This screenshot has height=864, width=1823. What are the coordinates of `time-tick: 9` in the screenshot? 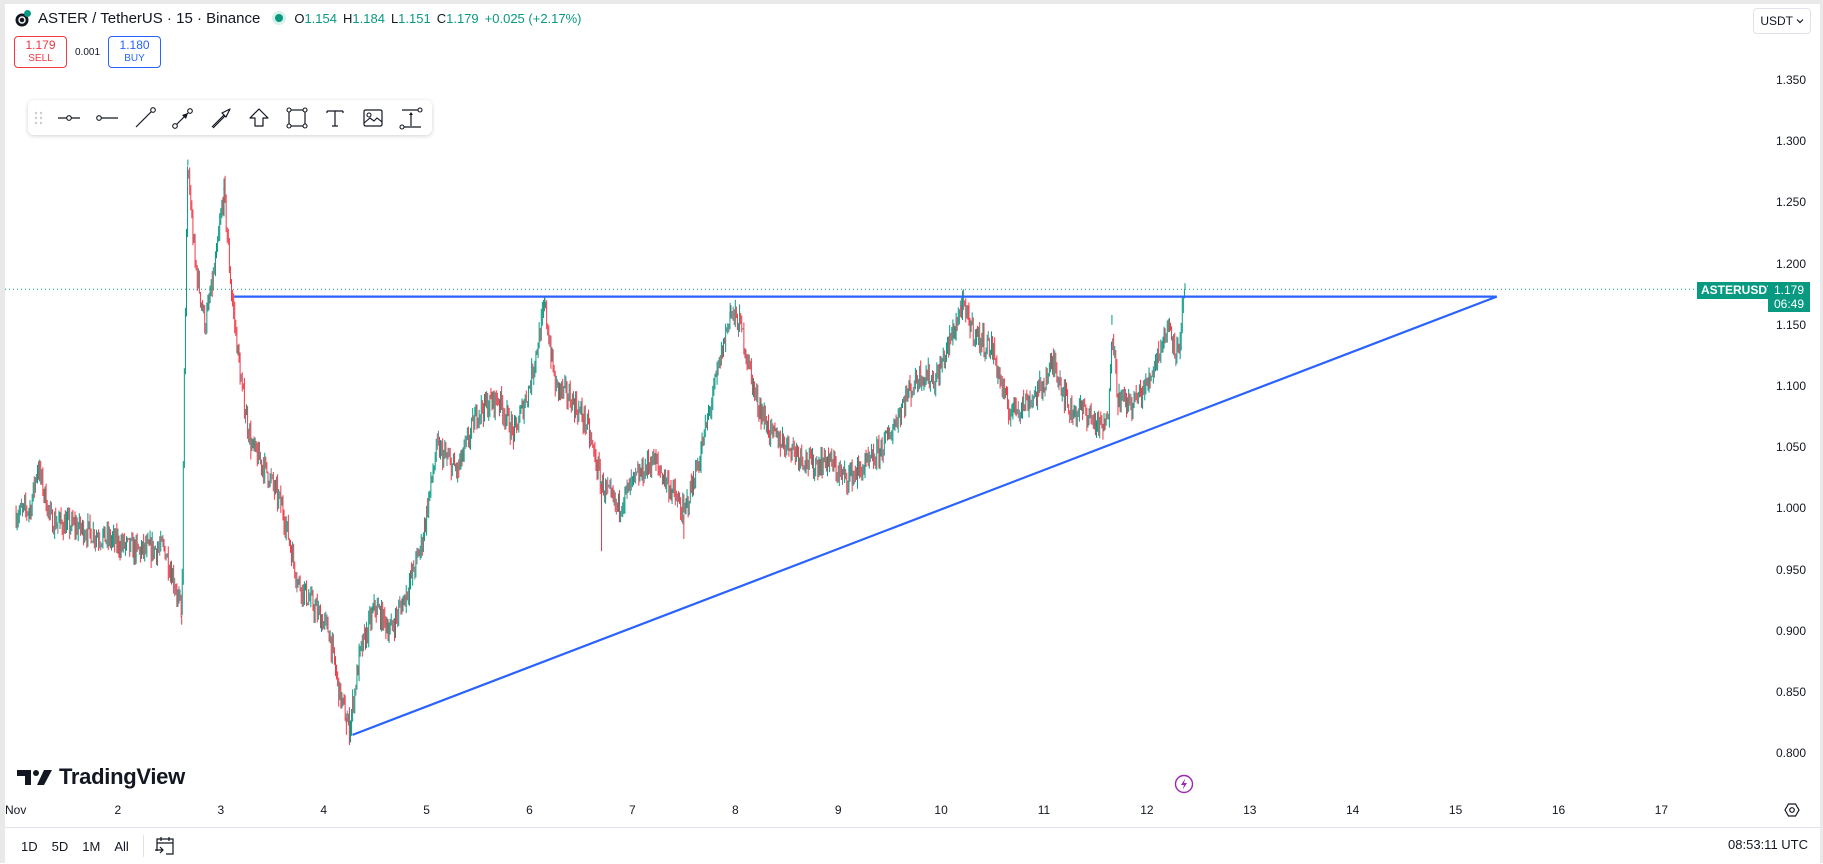 It's located at (838, 810).